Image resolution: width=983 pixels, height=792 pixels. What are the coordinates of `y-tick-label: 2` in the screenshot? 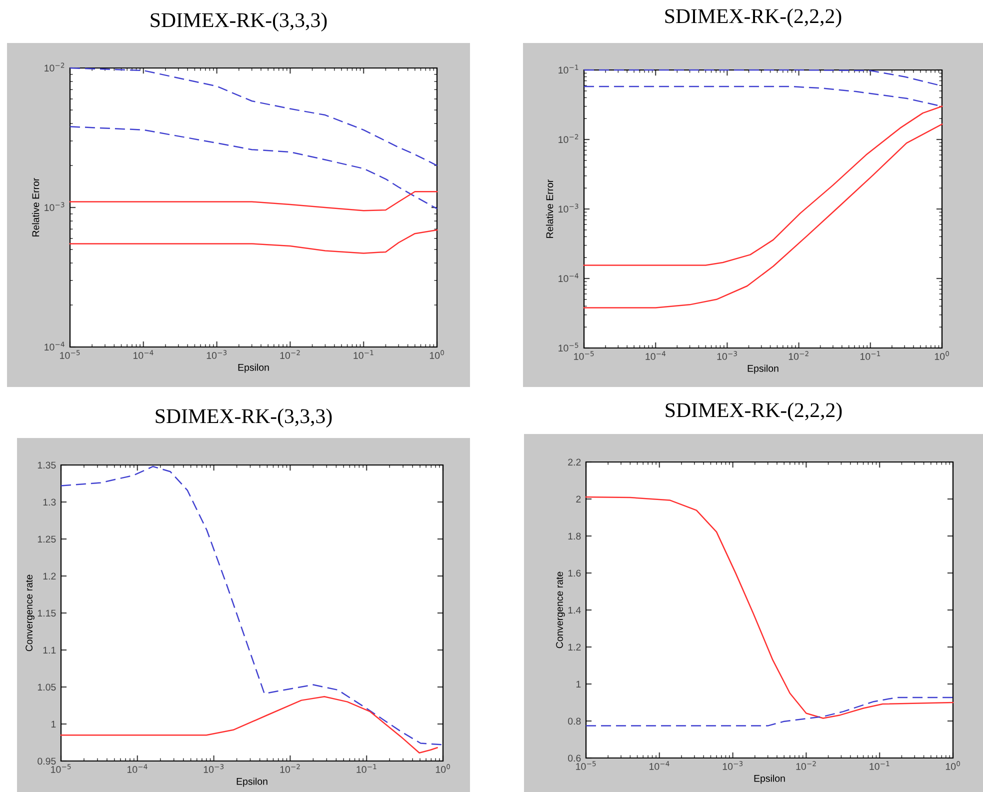 It's located at (578, 499).